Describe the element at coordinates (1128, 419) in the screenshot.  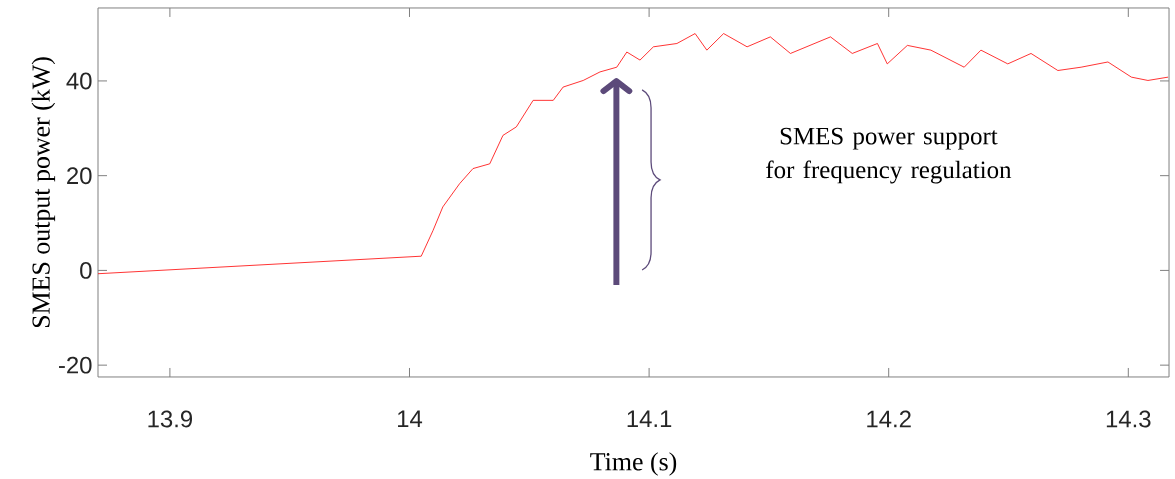
I see `x-tick-label: 14.3` at that location.